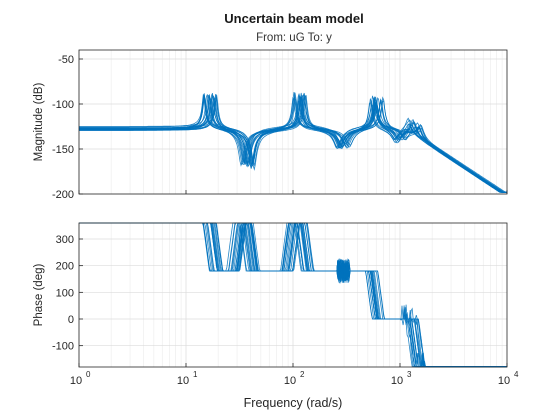 This screenshot has height=420, width=560. Describe the element at coordinates (63, 150) in the screenshot. I see `y-tick-label: -150` at that location.